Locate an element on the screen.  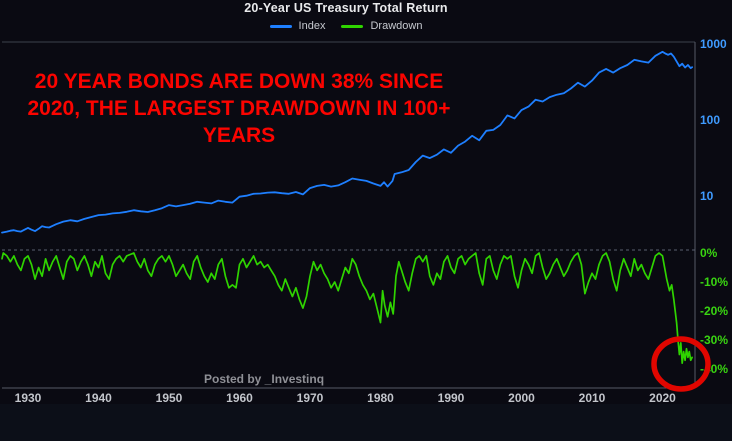
chart-legend: Index Drawdown is located at coordinates (346, 26).